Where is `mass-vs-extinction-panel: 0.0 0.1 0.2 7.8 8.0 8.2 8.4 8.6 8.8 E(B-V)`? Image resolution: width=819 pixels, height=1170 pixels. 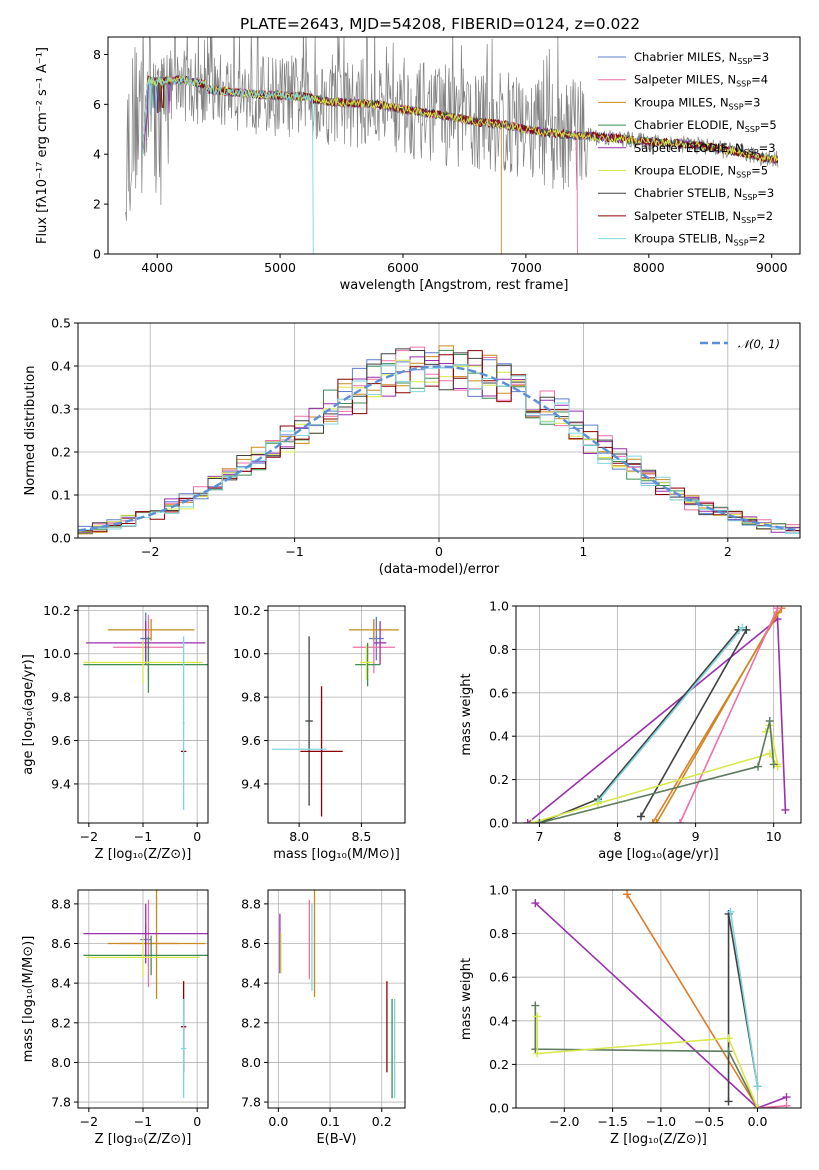 mass-vs-extinction-panel: 0.0 0.1 0.2 7.8 8.0 8.2 8.4 8.6 8.8 E(B-V) is located at coordinates (323, 1018).